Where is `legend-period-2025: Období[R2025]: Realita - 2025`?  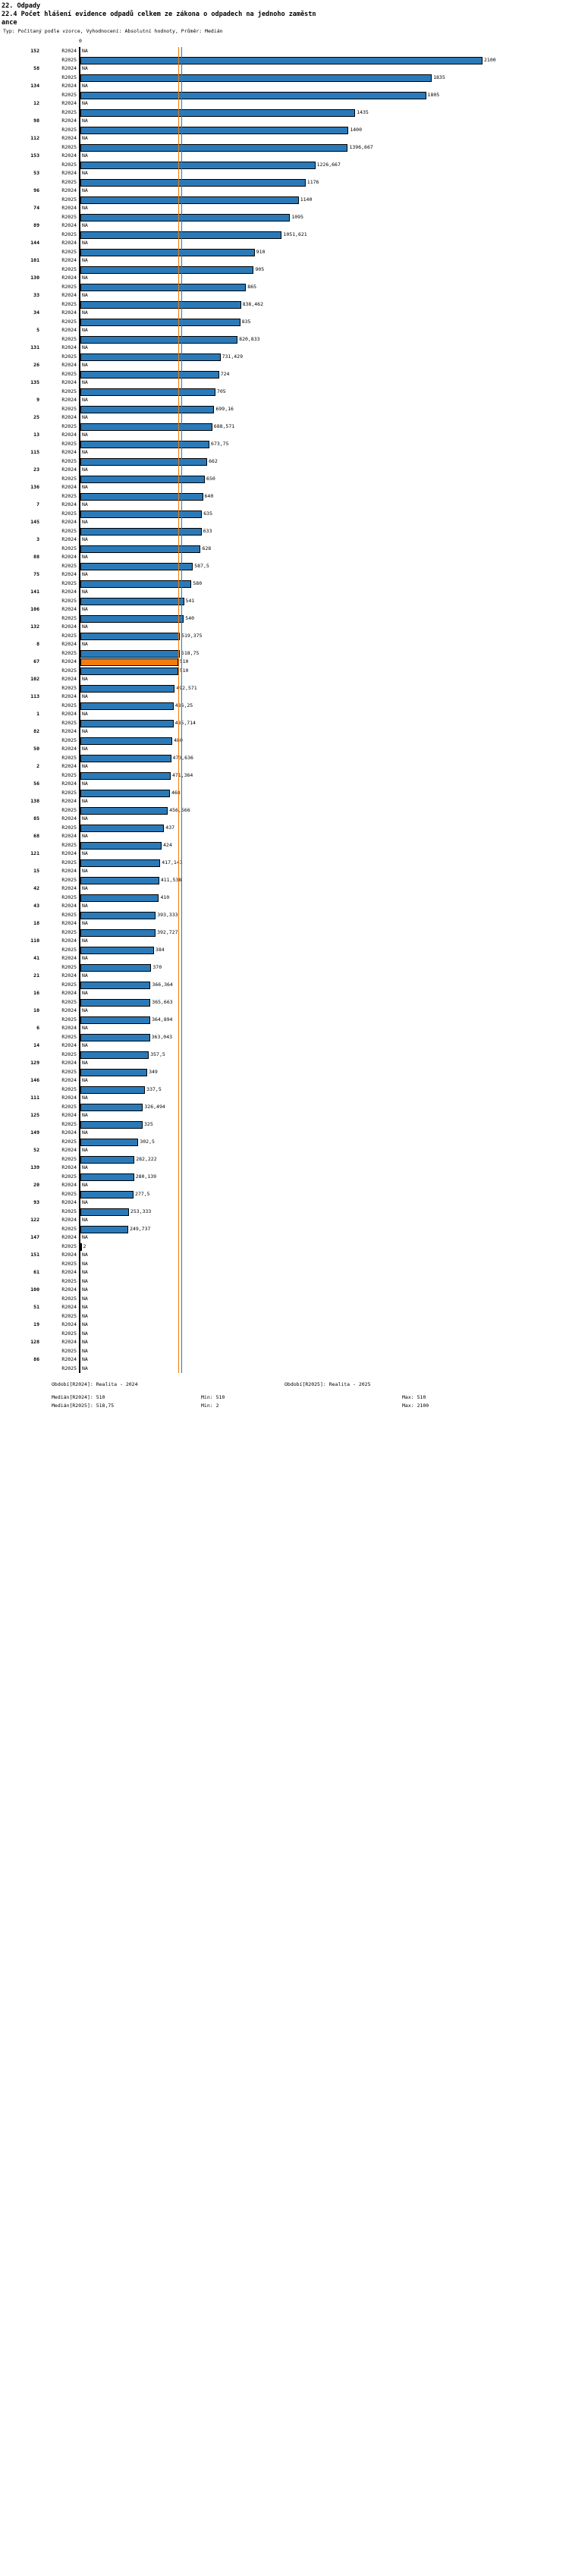 legend-period-2025: Období[R2025]: Realita - 2025 is located at coordinates (327, 1384).